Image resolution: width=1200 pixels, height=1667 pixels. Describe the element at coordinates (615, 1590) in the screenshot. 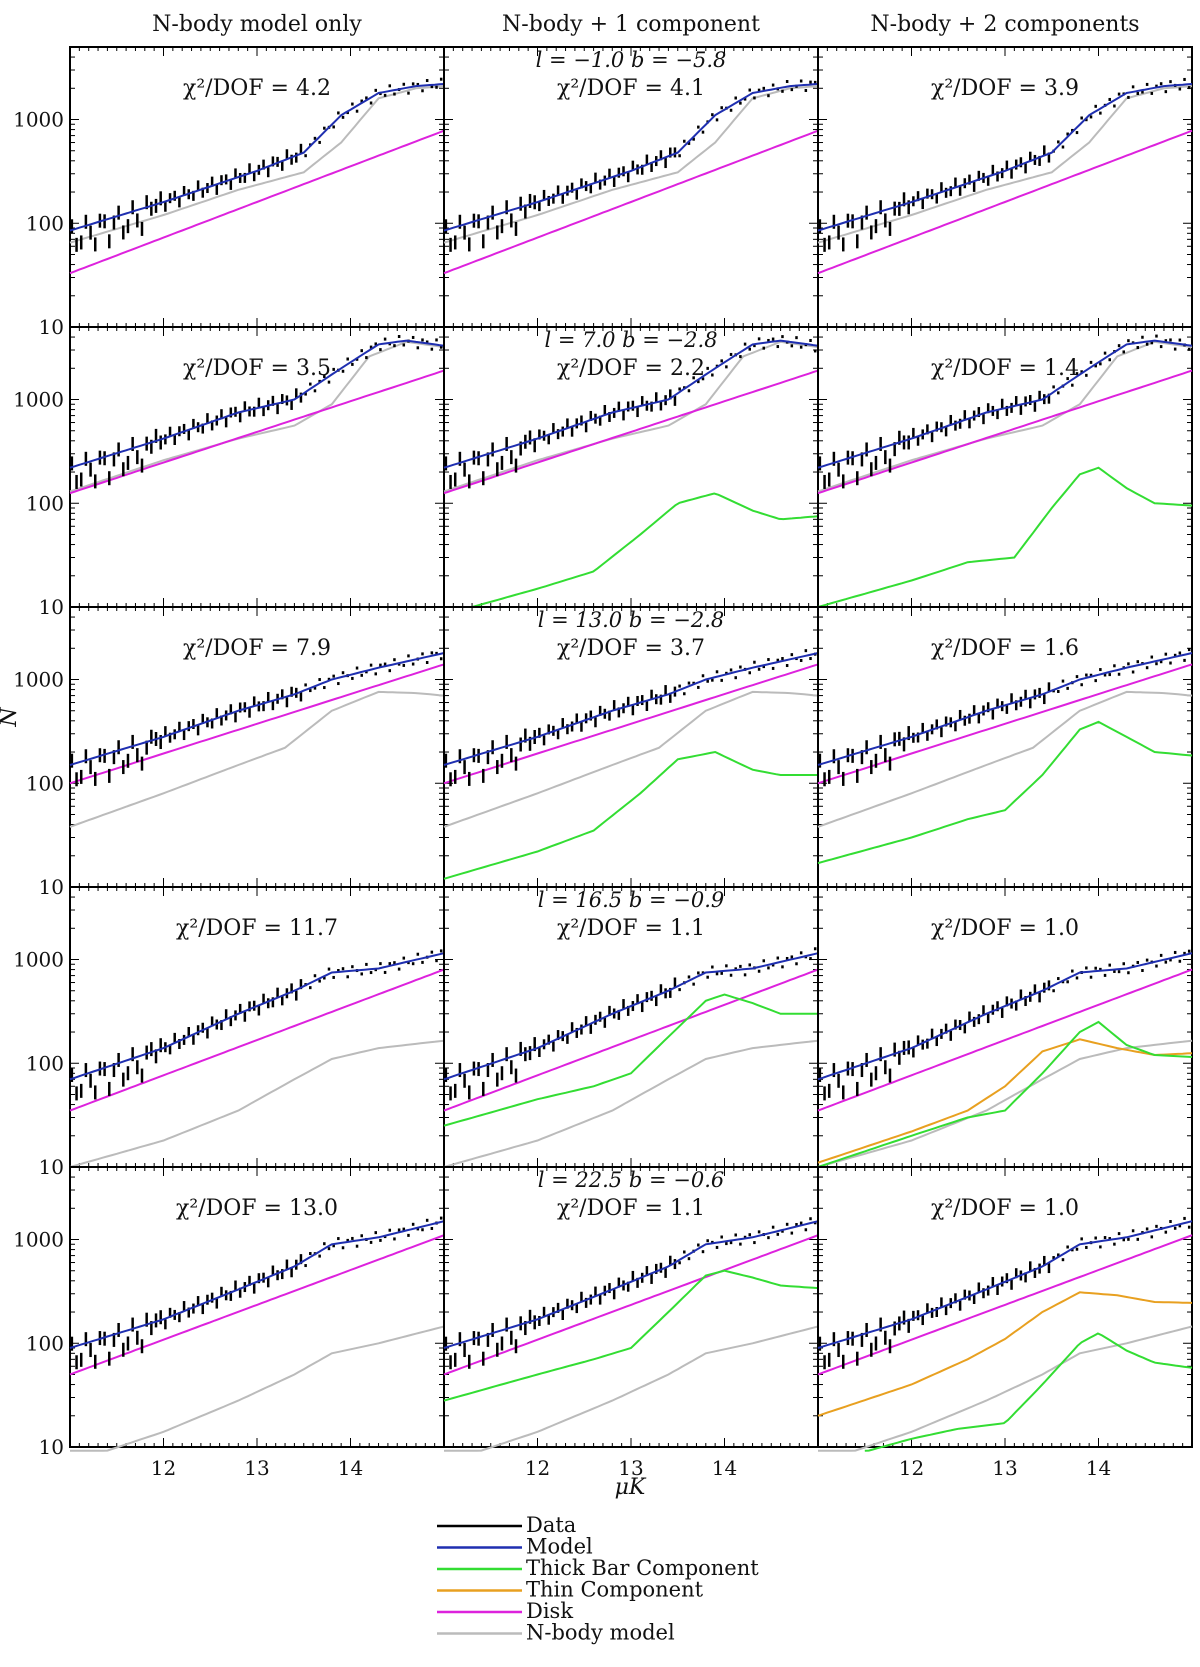

I see `legend-label: Thin Component` at that location.